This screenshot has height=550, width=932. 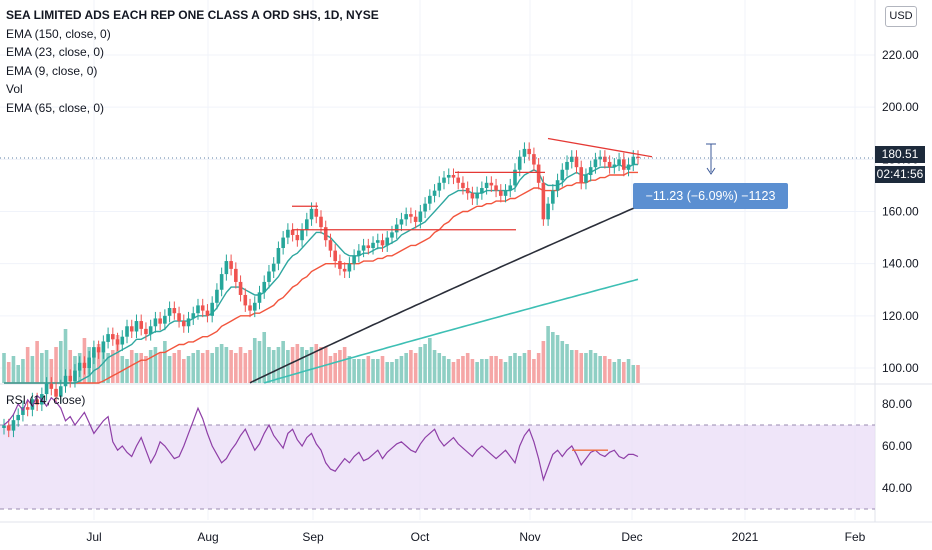 What do you see at coordinates (897, 488) in the screenshot?
I see `rsi-tick-label: 40.00` at bounding box center [897, 488].